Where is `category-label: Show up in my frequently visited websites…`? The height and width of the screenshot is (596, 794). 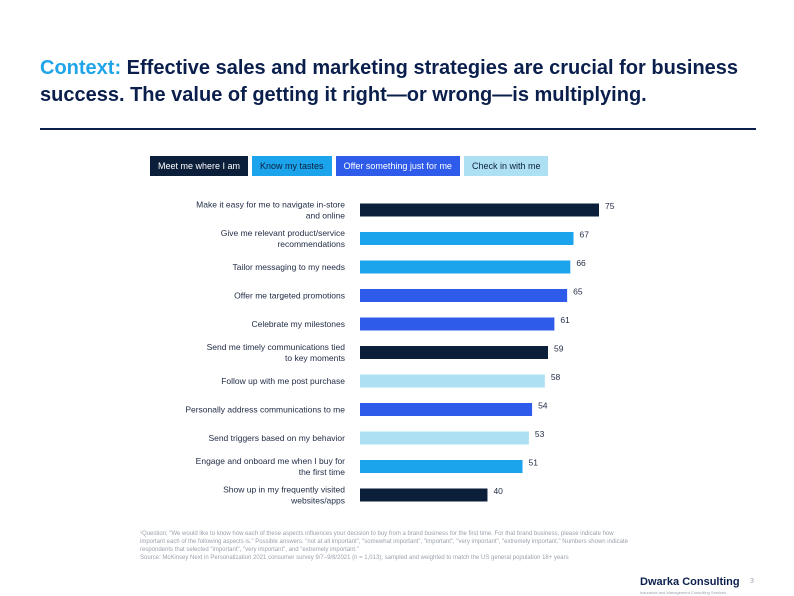
category-label: Show up in my frequently visited websites… is located at coordinates (284, 495).